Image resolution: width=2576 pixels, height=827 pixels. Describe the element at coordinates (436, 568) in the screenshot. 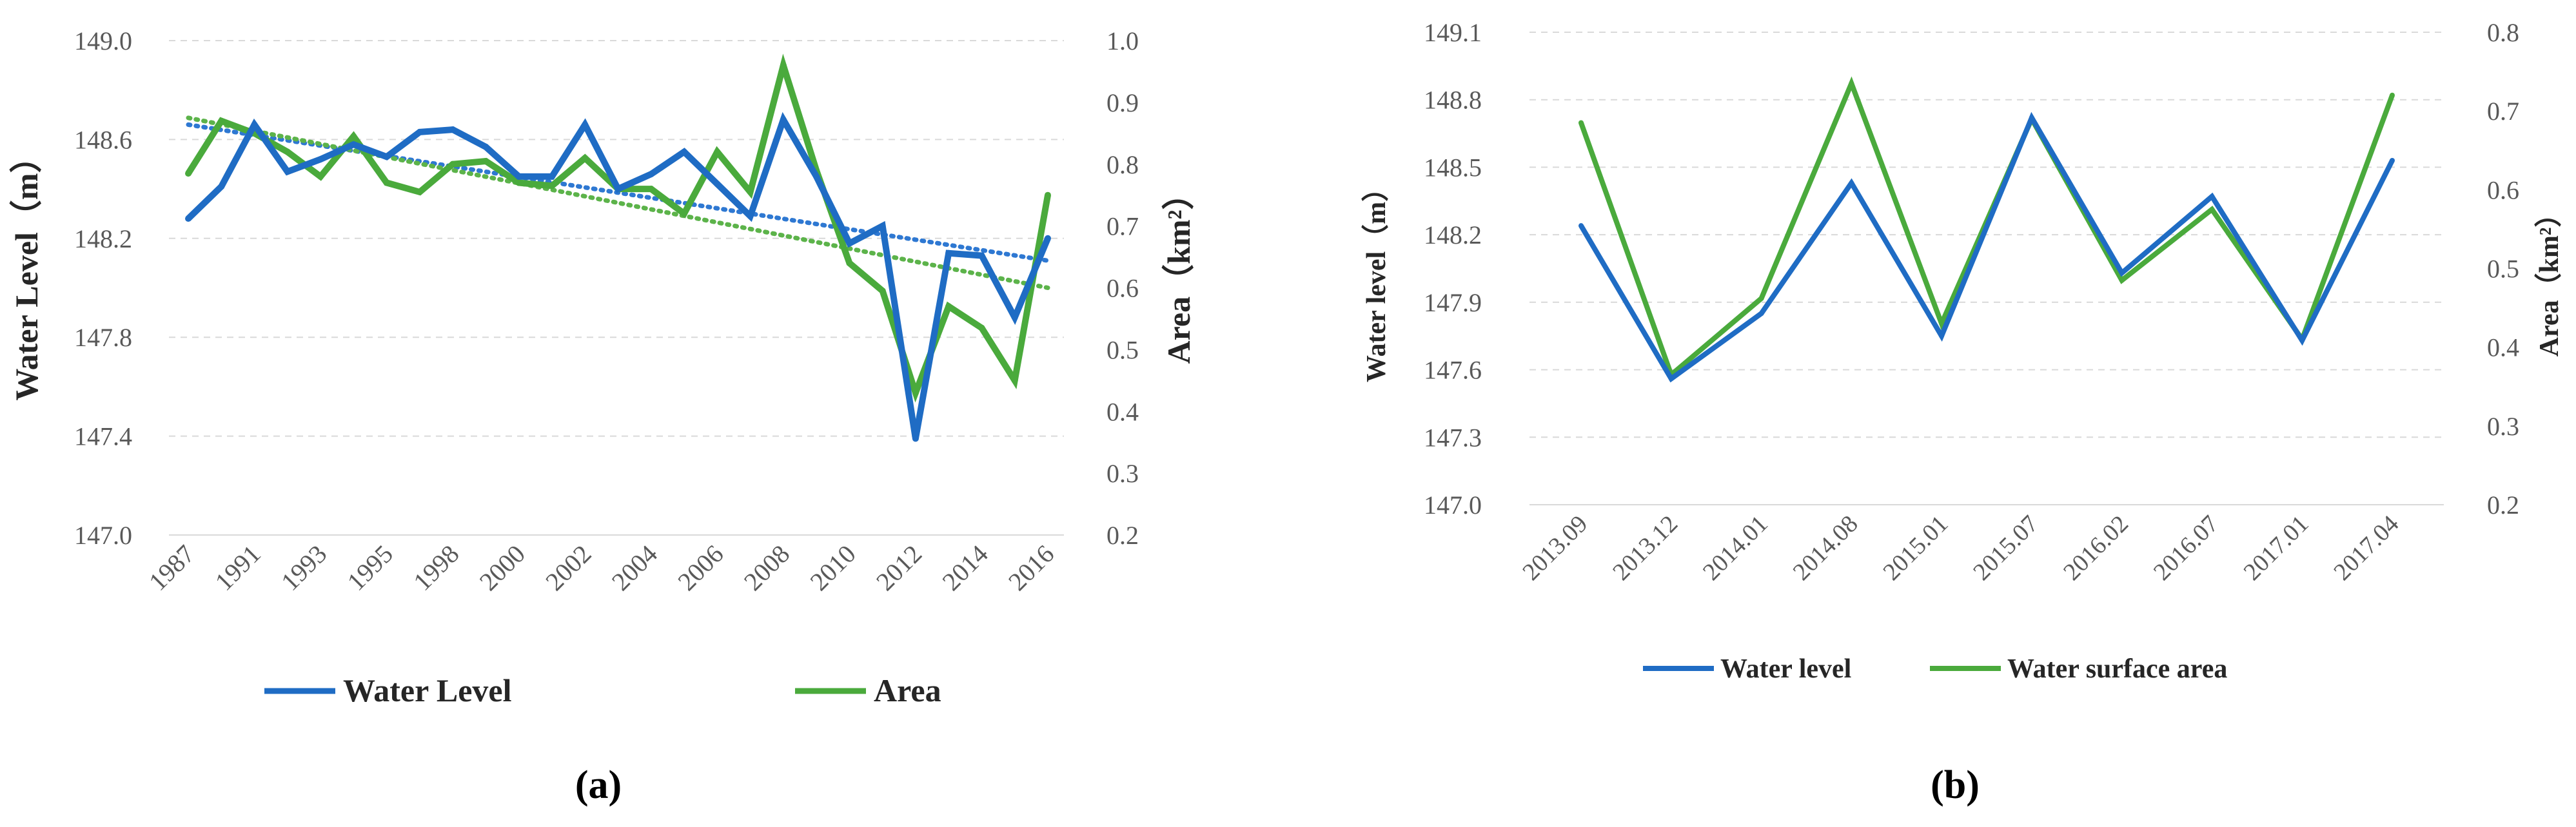

I see `x-axis-tick-label: 1998` at that location.